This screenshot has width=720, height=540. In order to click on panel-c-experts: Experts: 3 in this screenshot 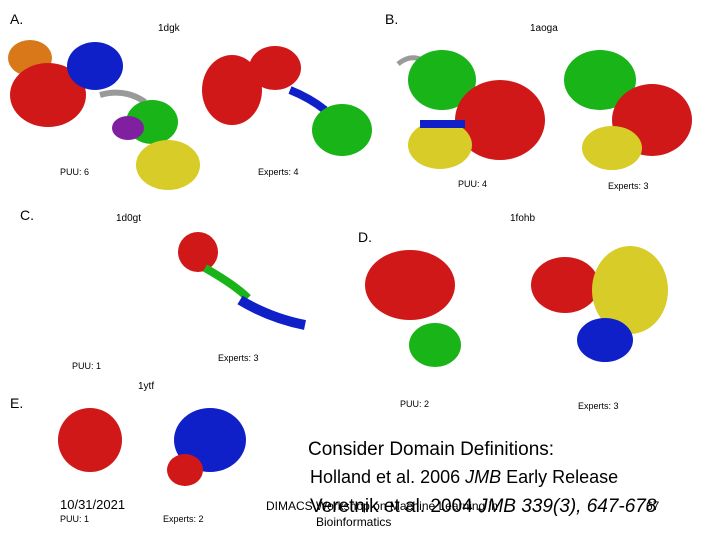, I will do `click(238, 358)`.